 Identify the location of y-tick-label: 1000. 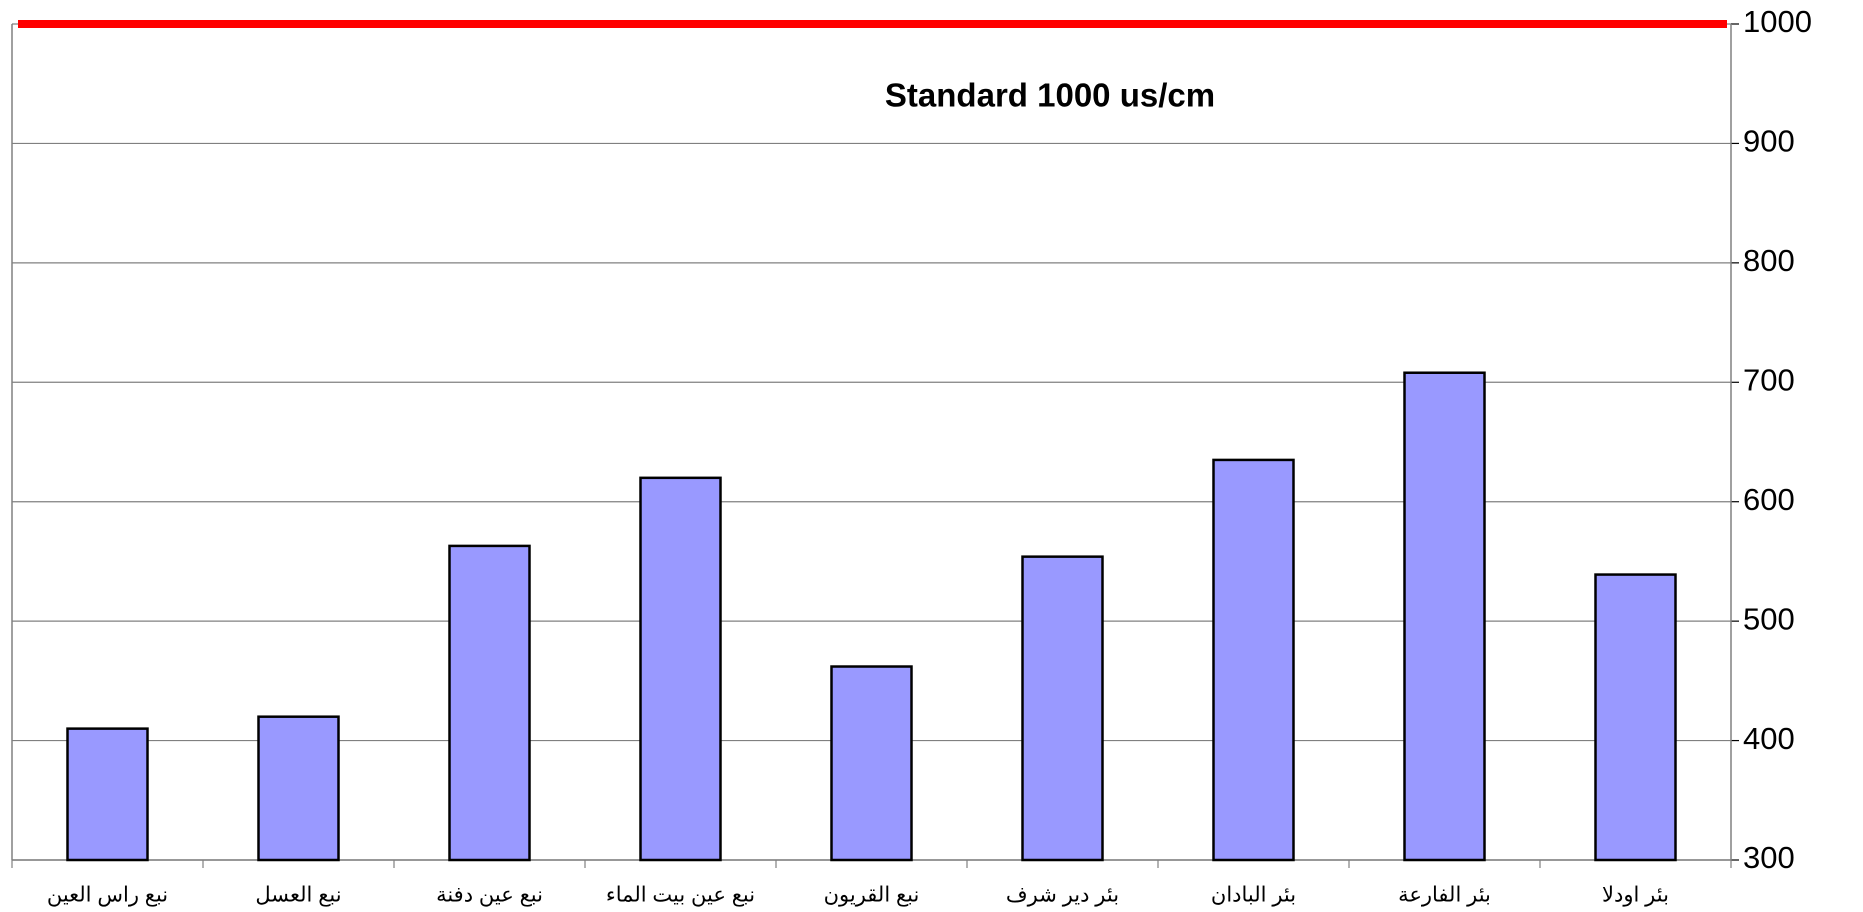
(1777, 21).